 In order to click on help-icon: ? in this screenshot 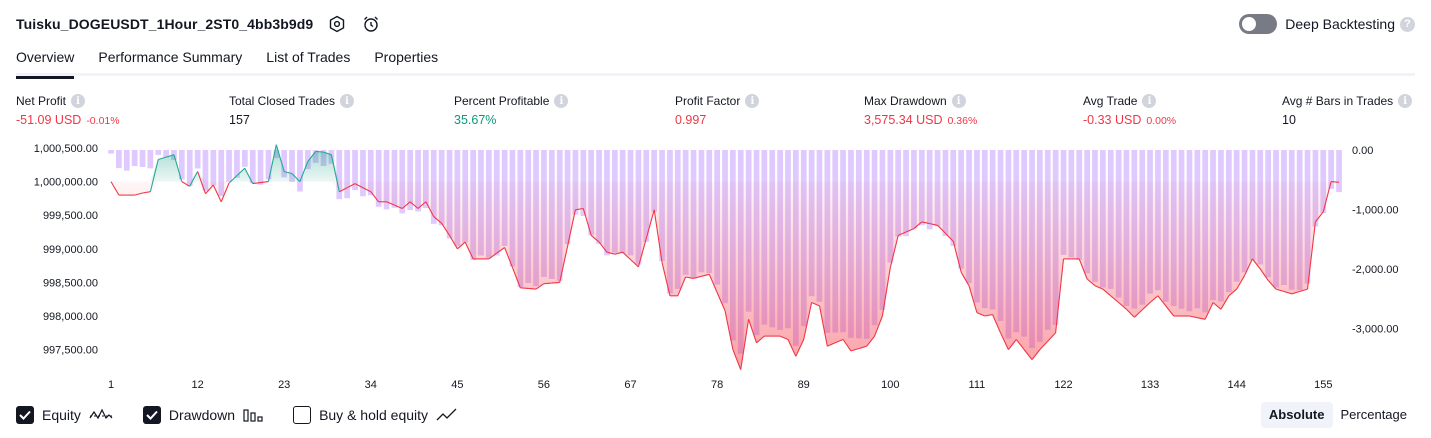, I will do `click(1407, 24)`.